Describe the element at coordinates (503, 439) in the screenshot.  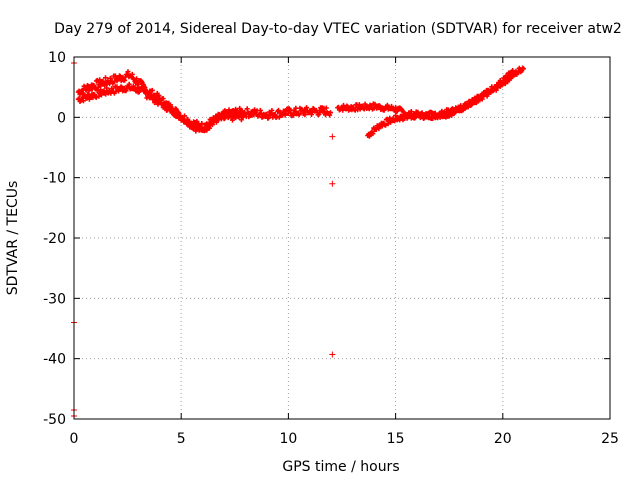
I see `x-tick-label: 20` at that location.